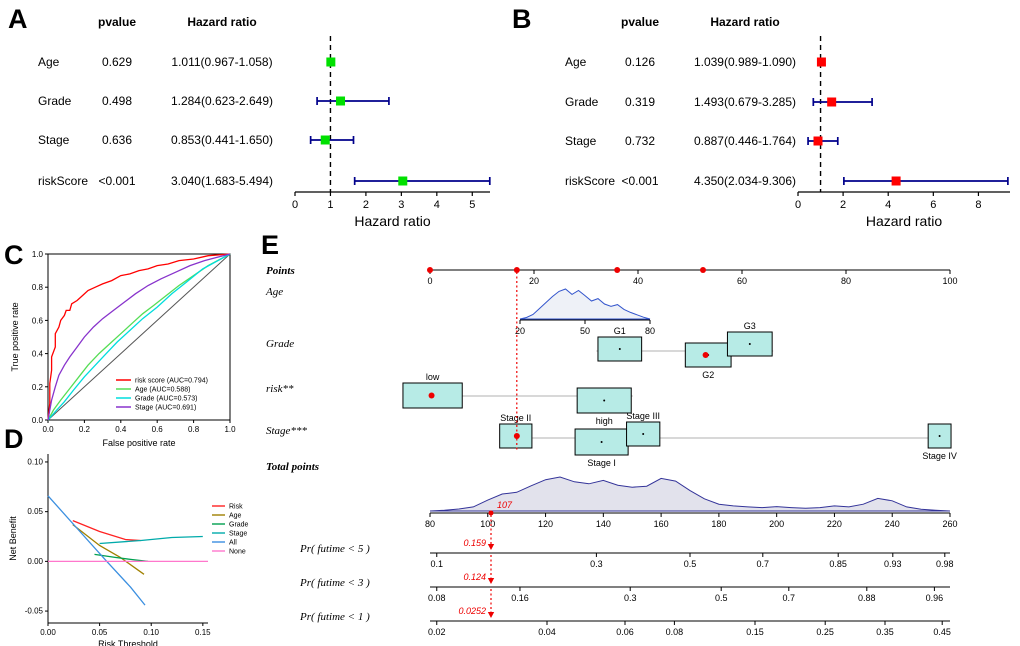 This screenshot has height=646, width=1020. What do you see at coordinates (640, 102) in the screenshot?
I see `row-pvalue: 0.319` at bounding box center [640, 102].